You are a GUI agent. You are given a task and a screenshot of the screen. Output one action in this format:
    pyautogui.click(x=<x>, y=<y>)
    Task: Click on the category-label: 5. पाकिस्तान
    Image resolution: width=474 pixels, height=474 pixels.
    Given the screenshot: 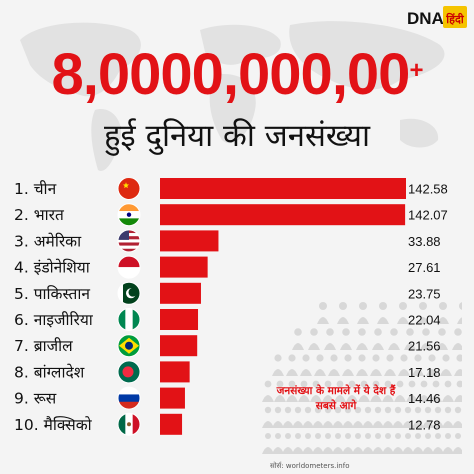 What is the action you would take?
    pyautogui.click(x=52, y=294)
    